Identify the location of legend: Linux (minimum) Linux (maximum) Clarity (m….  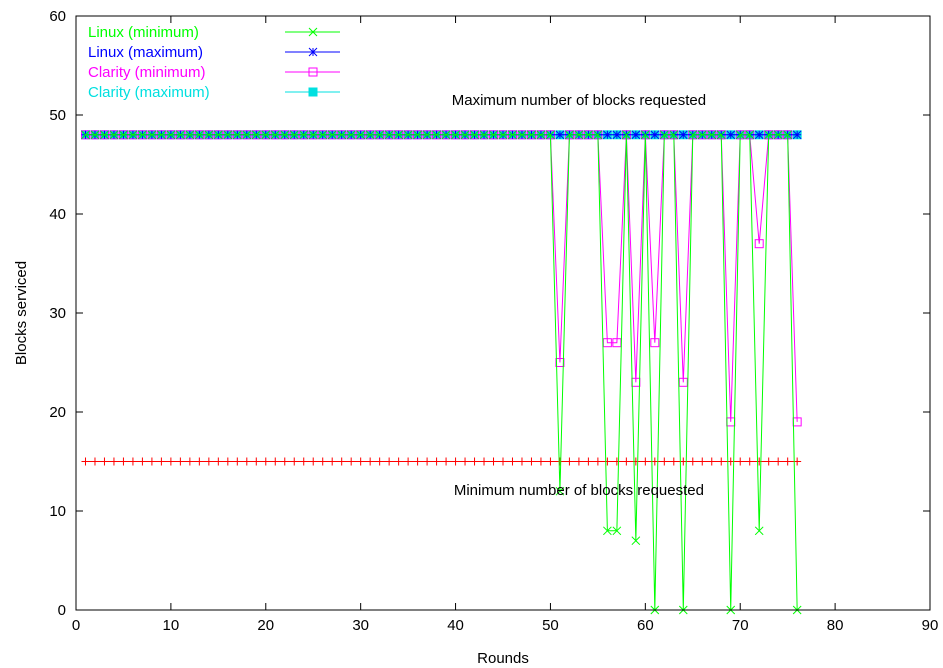
(214, 62).